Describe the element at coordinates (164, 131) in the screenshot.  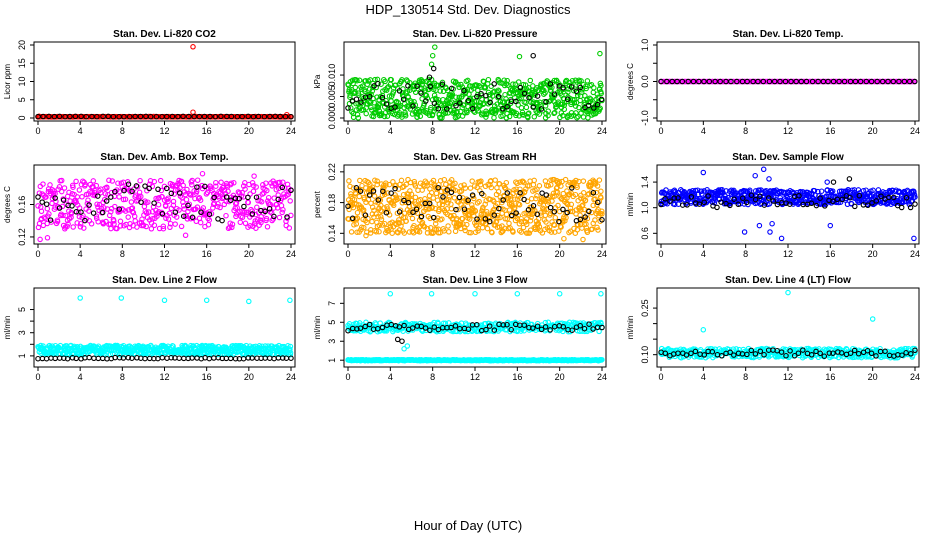
I see `x-tick-label: 12` at that location.